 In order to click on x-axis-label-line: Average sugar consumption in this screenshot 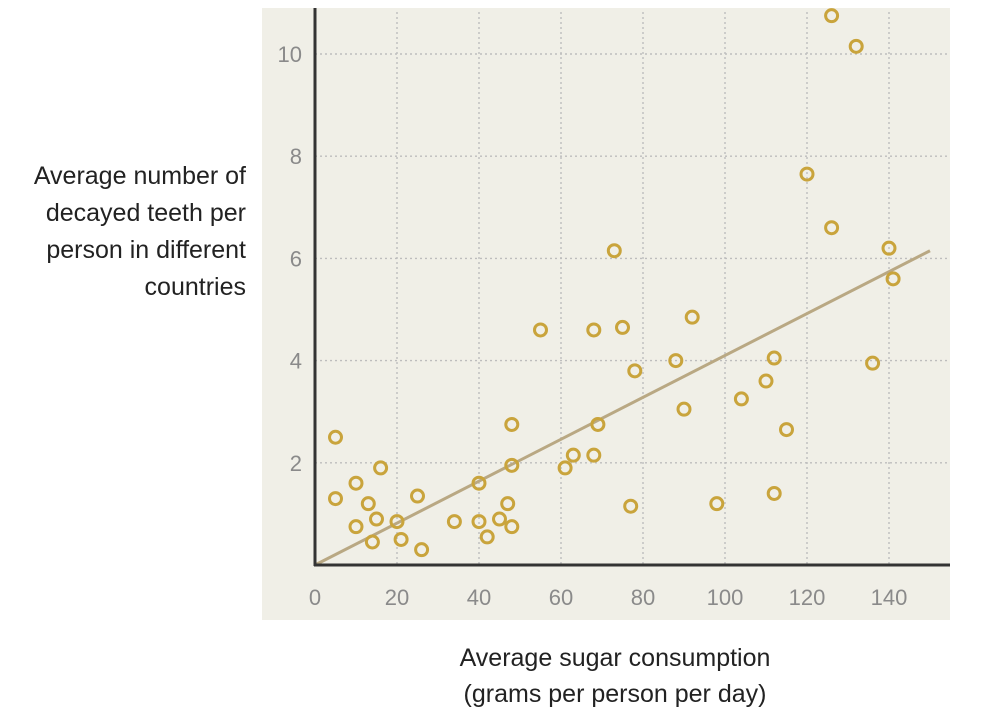, I will do `click(615, 658)`.